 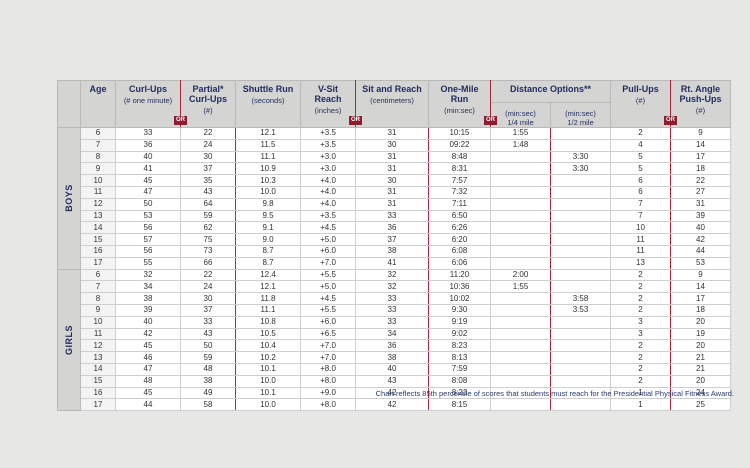 I want to click on column-title: One-Mile Run, so click(x=459, y=94).